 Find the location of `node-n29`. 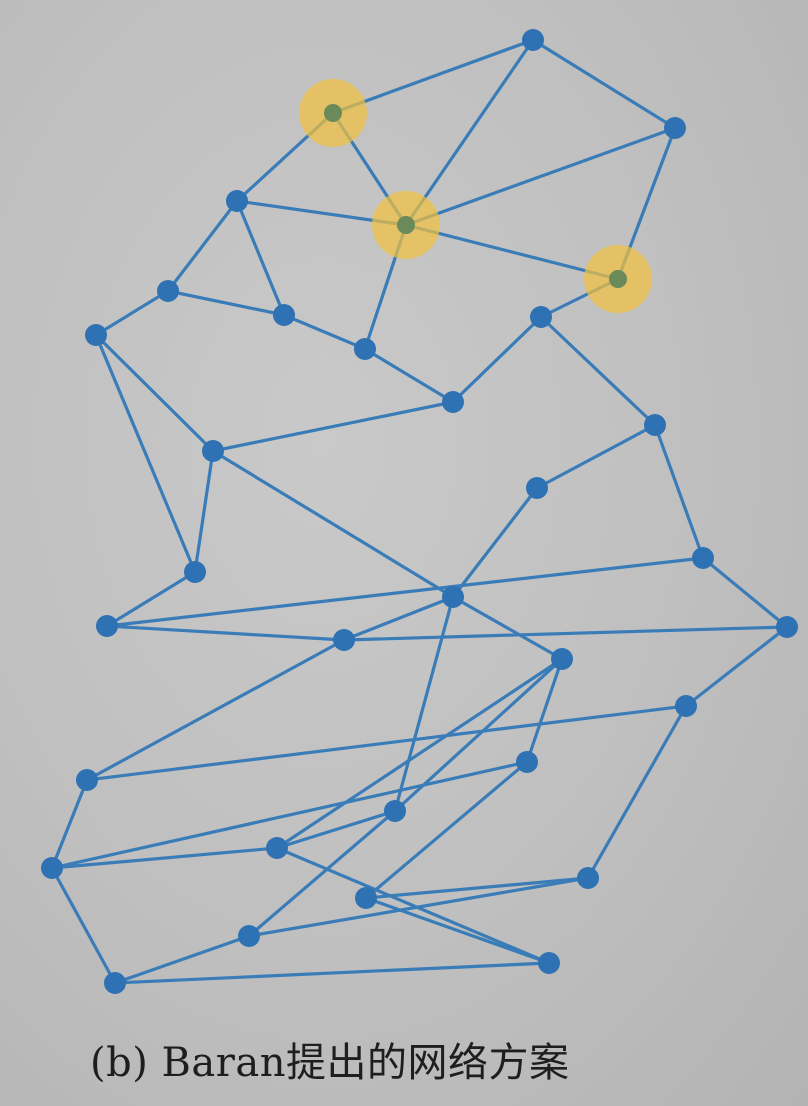

node-n29 is located at coordinates (588, 878).